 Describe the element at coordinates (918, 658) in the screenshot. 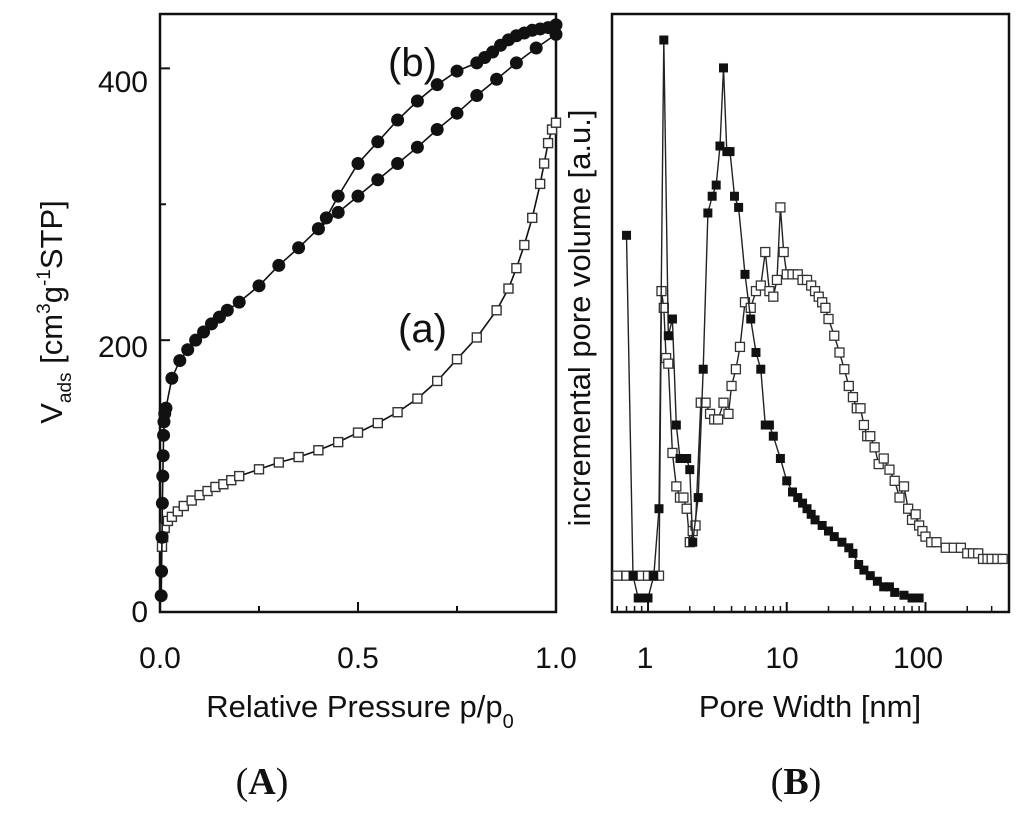

I see `panel-b-xtick-label: 100` at that location.